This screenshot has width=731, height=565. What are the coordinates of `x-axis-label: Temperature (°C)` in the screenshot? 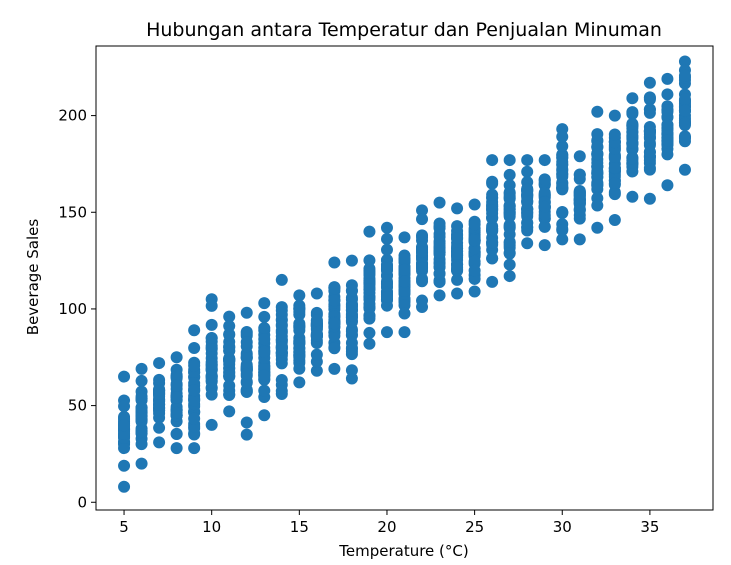 It's located at (403, 551).